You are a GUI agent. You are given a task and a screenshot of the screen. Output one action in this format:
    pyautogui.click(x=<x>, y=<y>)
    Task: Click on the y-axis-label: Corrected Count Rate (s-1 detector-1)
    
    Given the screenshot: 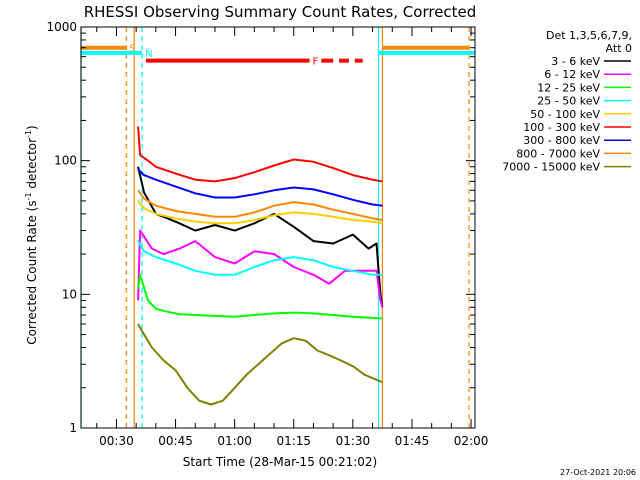 What is the action you would take?
    pyautogui.click(x=31, y=234)
    